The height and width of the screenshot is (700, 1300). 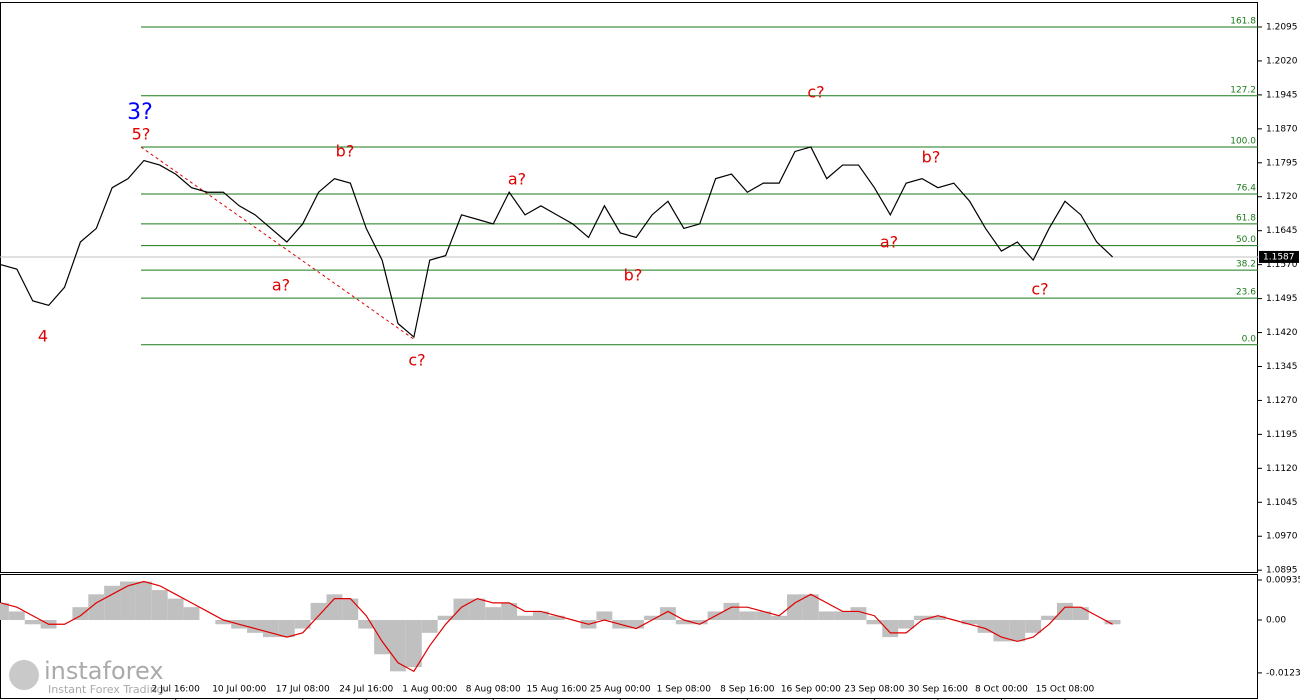 What do you see at coordinates (278, 243) in the screenshot?
I see `wave-connector` at bounding box center [278, 243].